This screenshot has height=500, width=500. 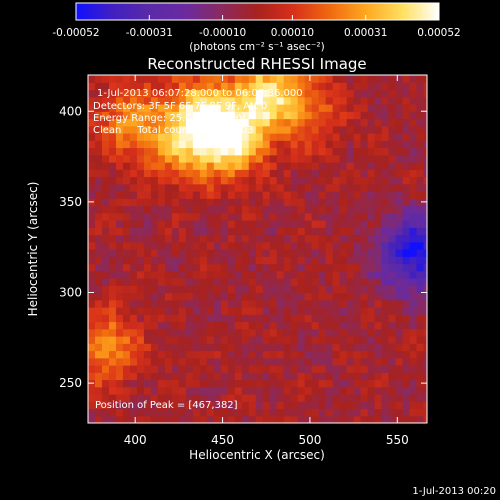 I want to click on x-tick-label: 400, so click(x=135, y=440).